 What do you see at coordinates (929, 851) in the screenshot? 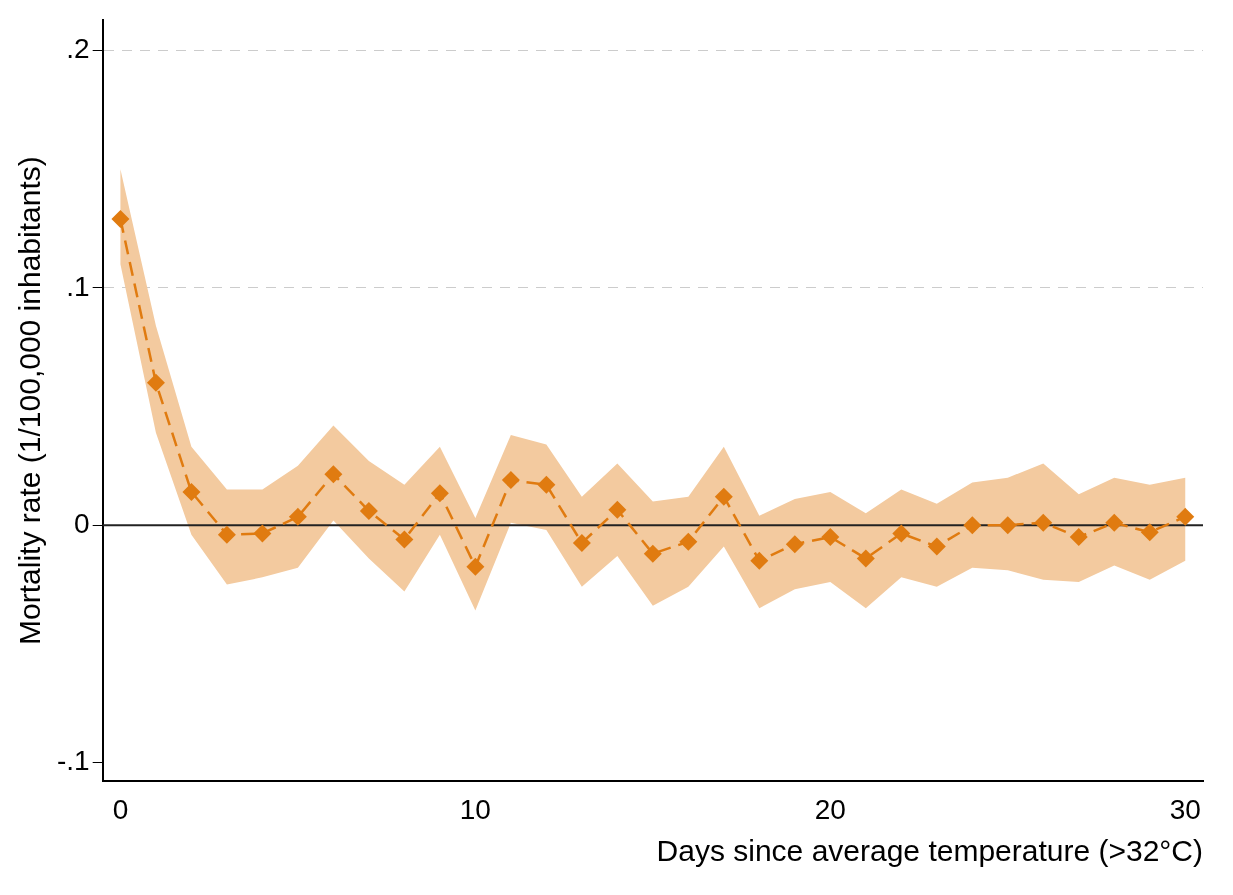
I see `x-axis-title: Days since average temperature (>32°C)` at bounding box center [929, 851].